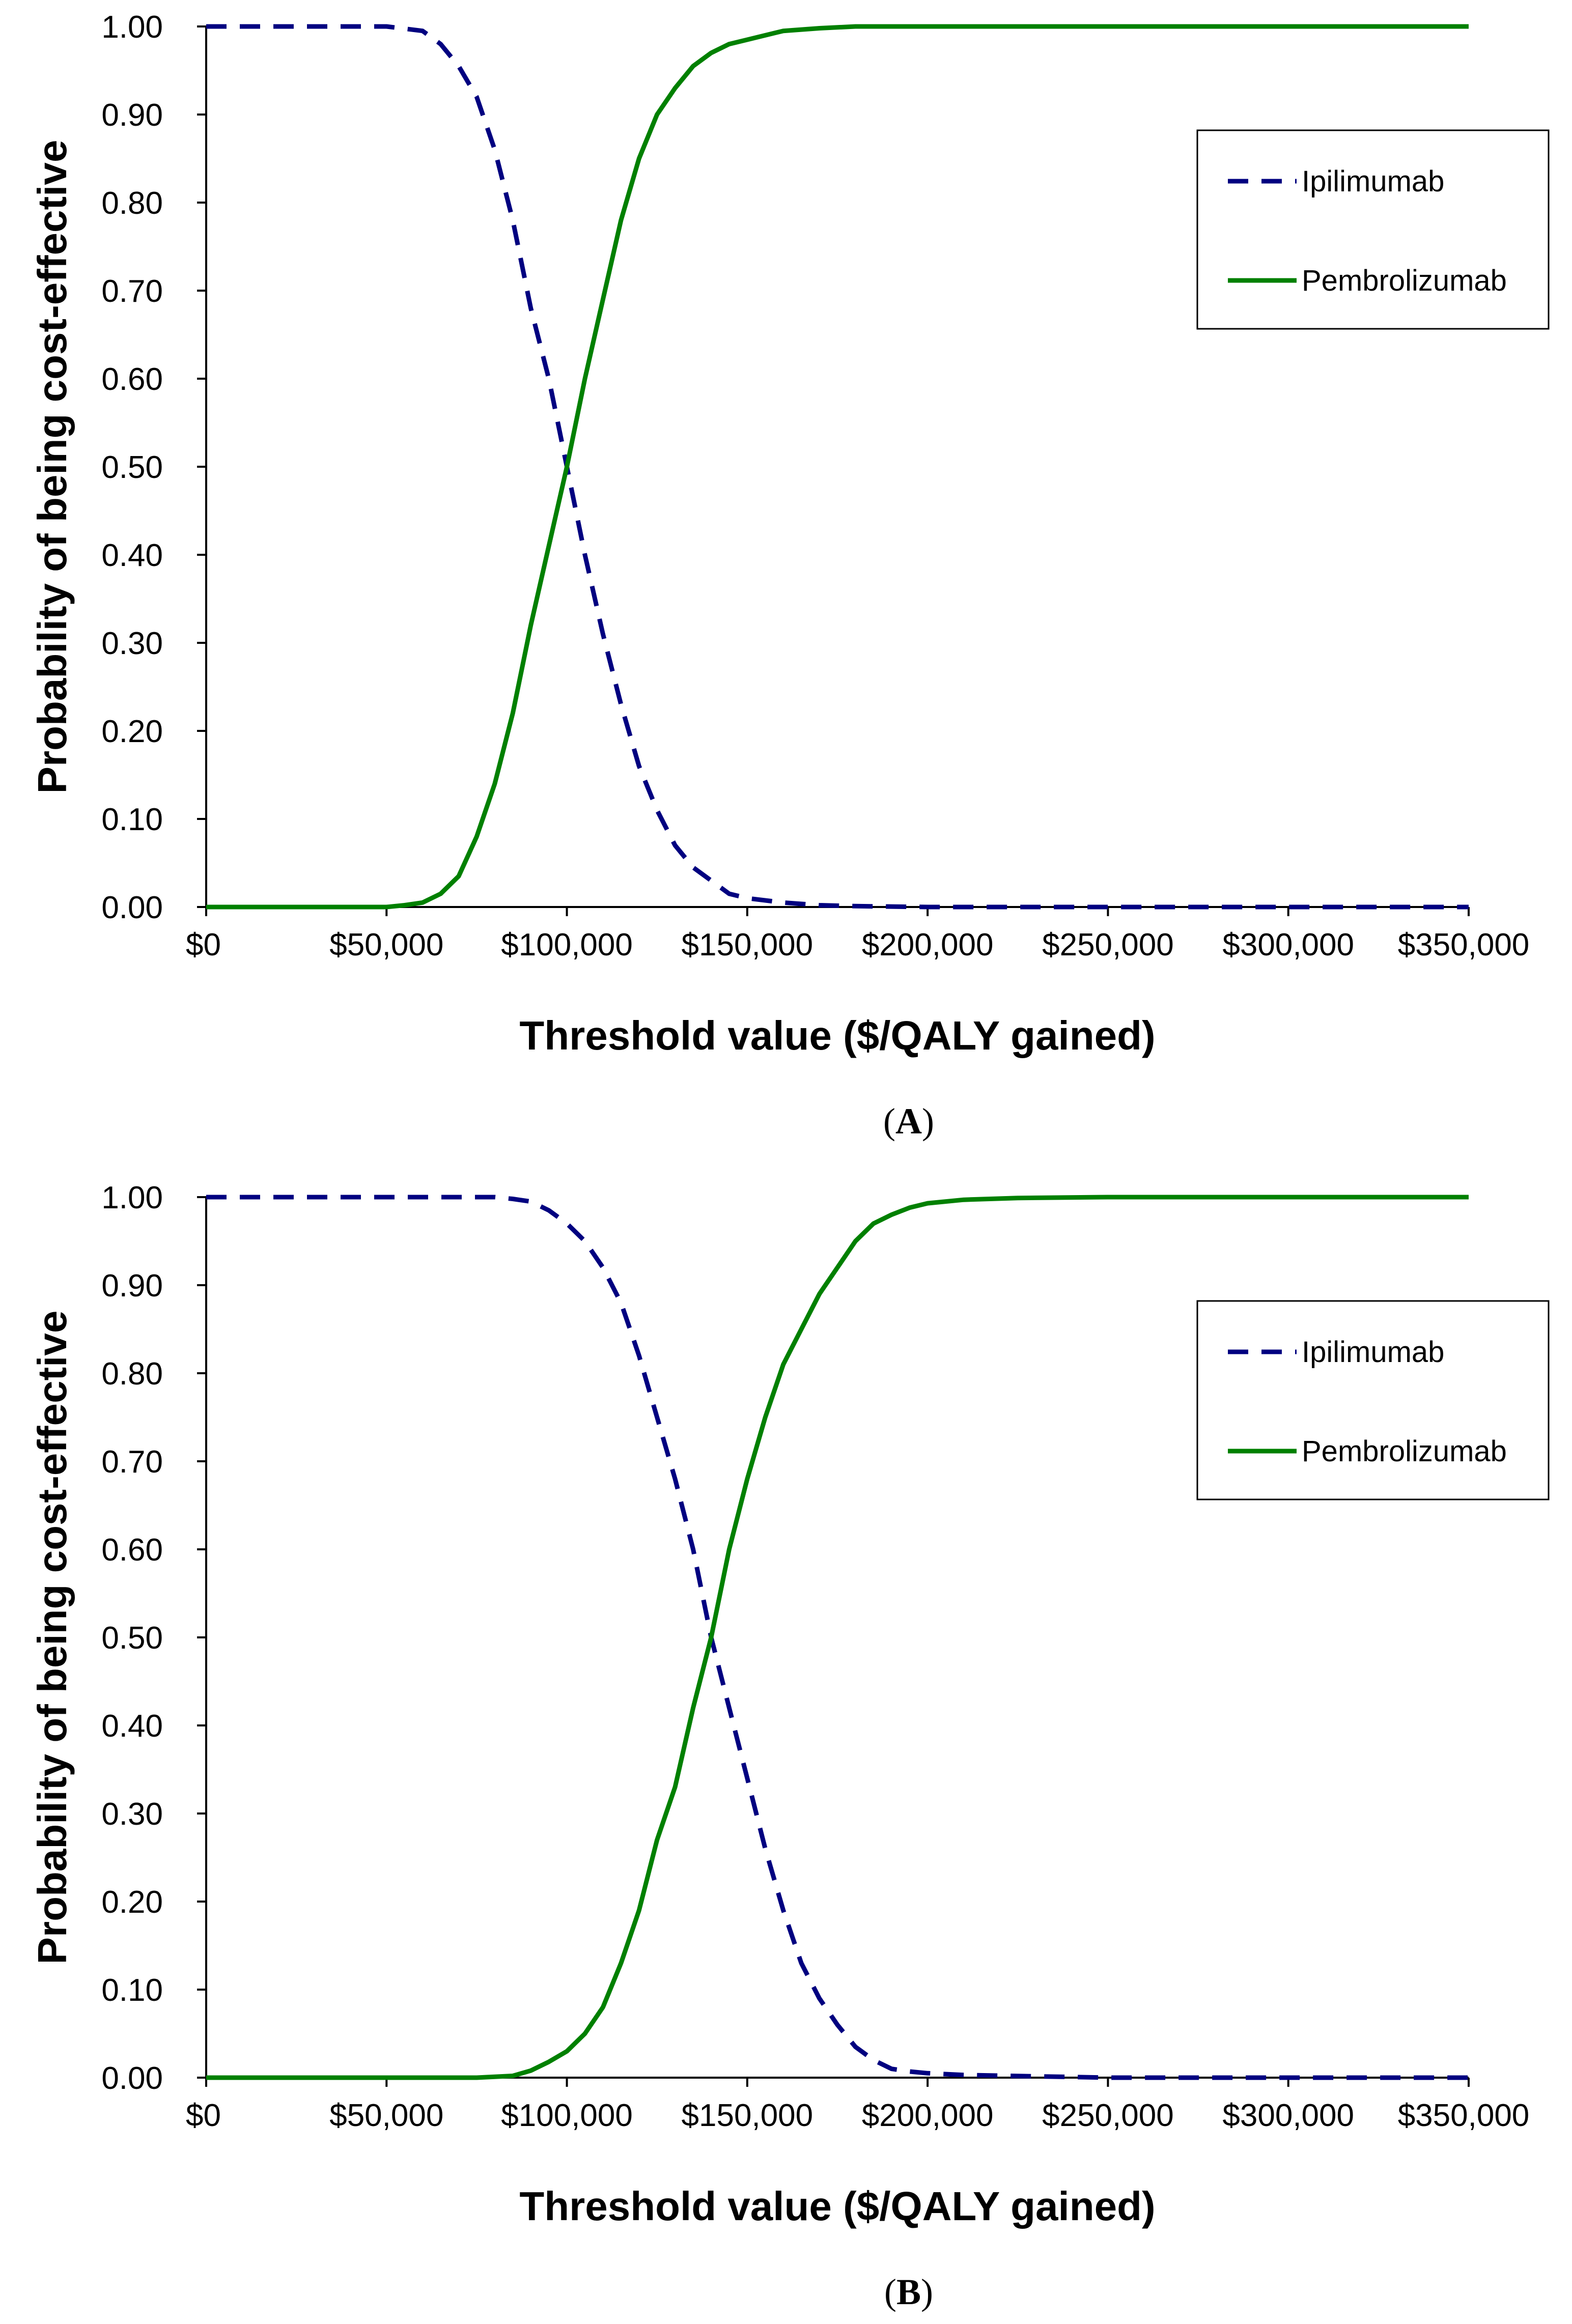 This screenshot has height=2324, width=1572. Describe the element at coordinates (908, 2292) in the screenshot. I see `panel-label: (B)` at that location.